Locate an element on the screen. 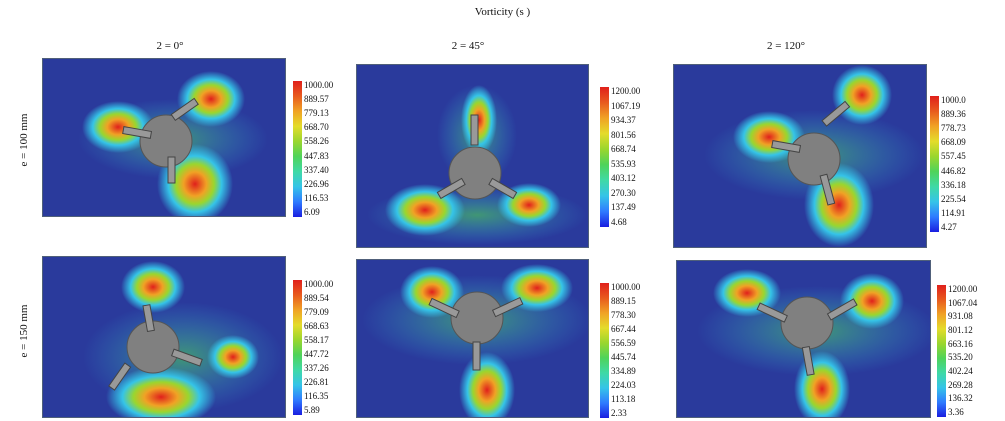 This screenshot has height=421, width=1005. colorbar-tick-label: 114.91 is located at coordinates (953, 212).